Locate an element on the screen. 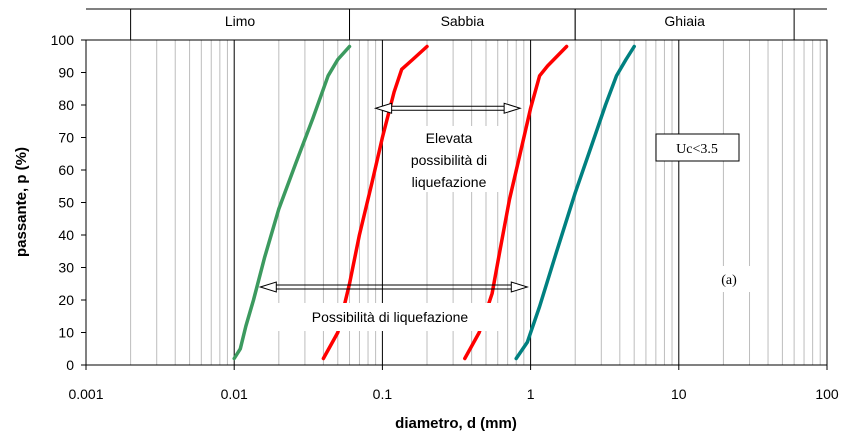 The image size is (856, 440). y-axis-ticks: 0 10 20 30 40 50 60 70 80 90 100 is located at coordinates (68, 202).